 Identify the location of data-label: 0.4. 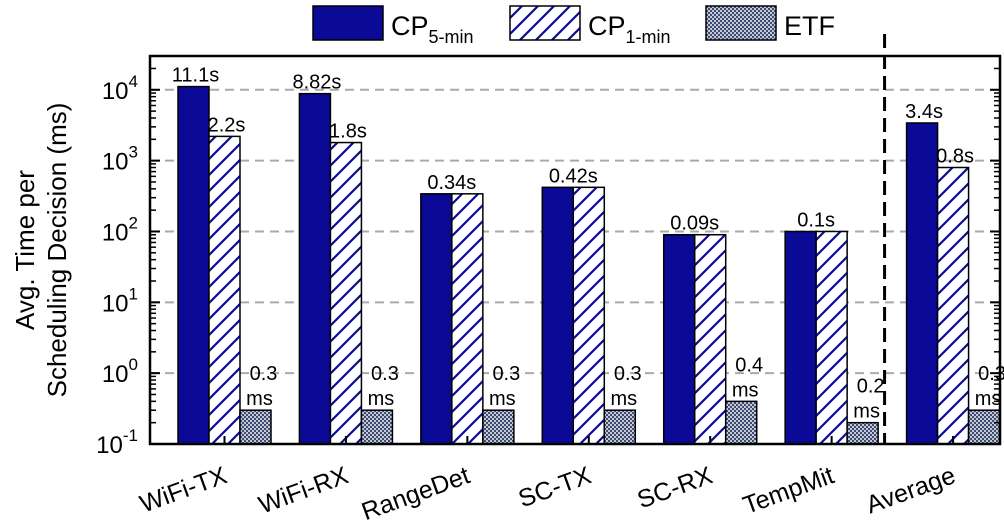
(749, 365).